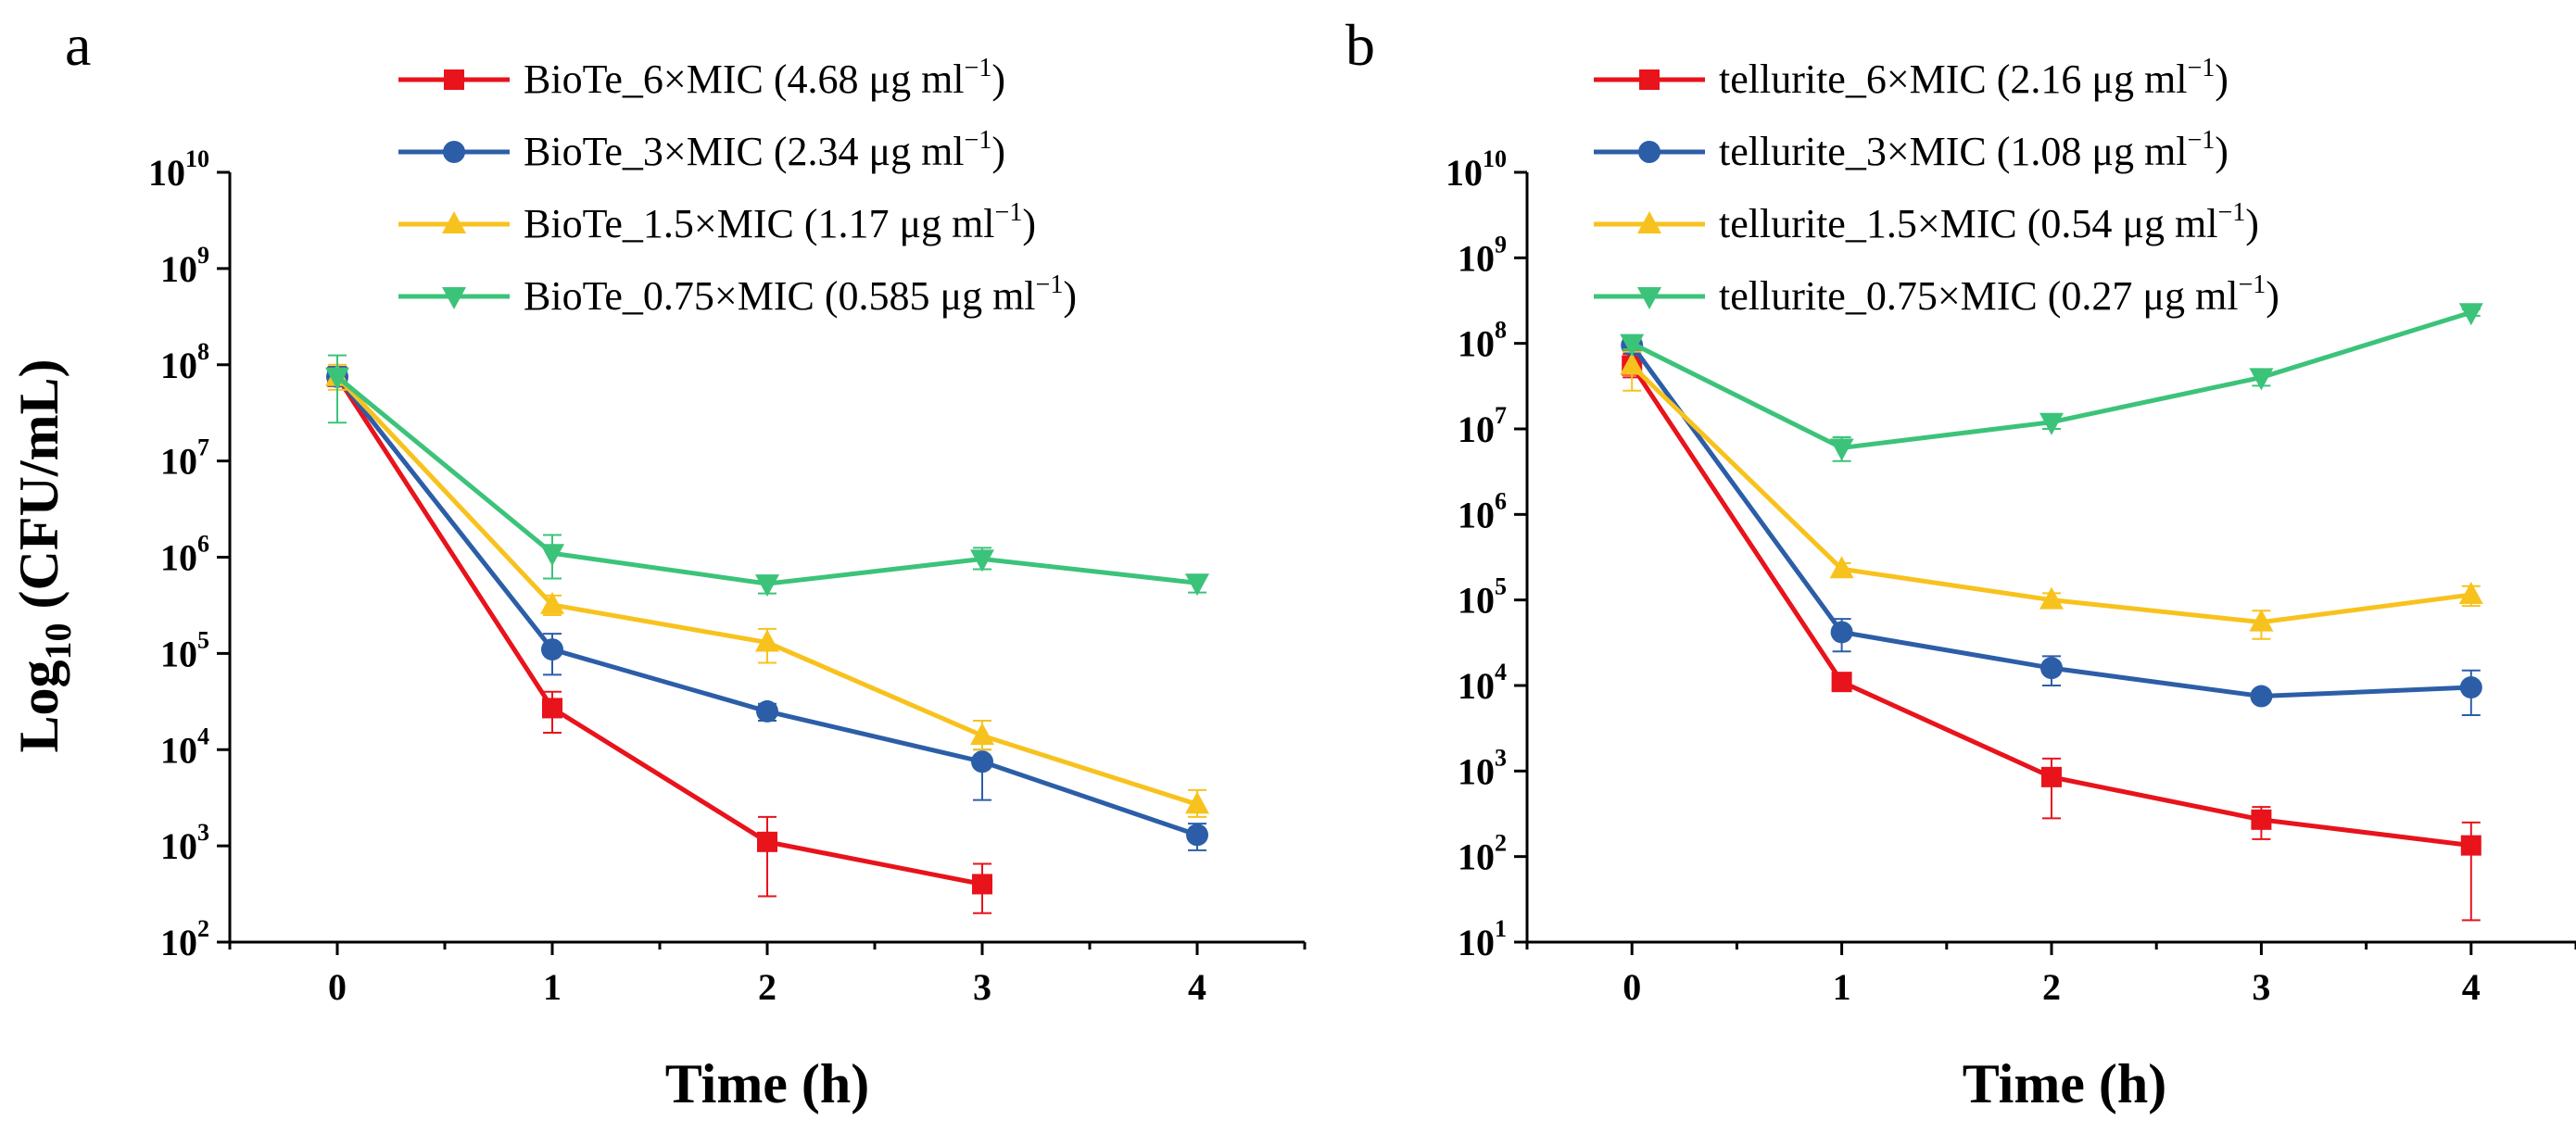 The width and height of the screenshot is (2576, 1132). Describe the element at coordinates (337, 987) in the screenshot. I see `x-tick-label-a: 0` at that location.